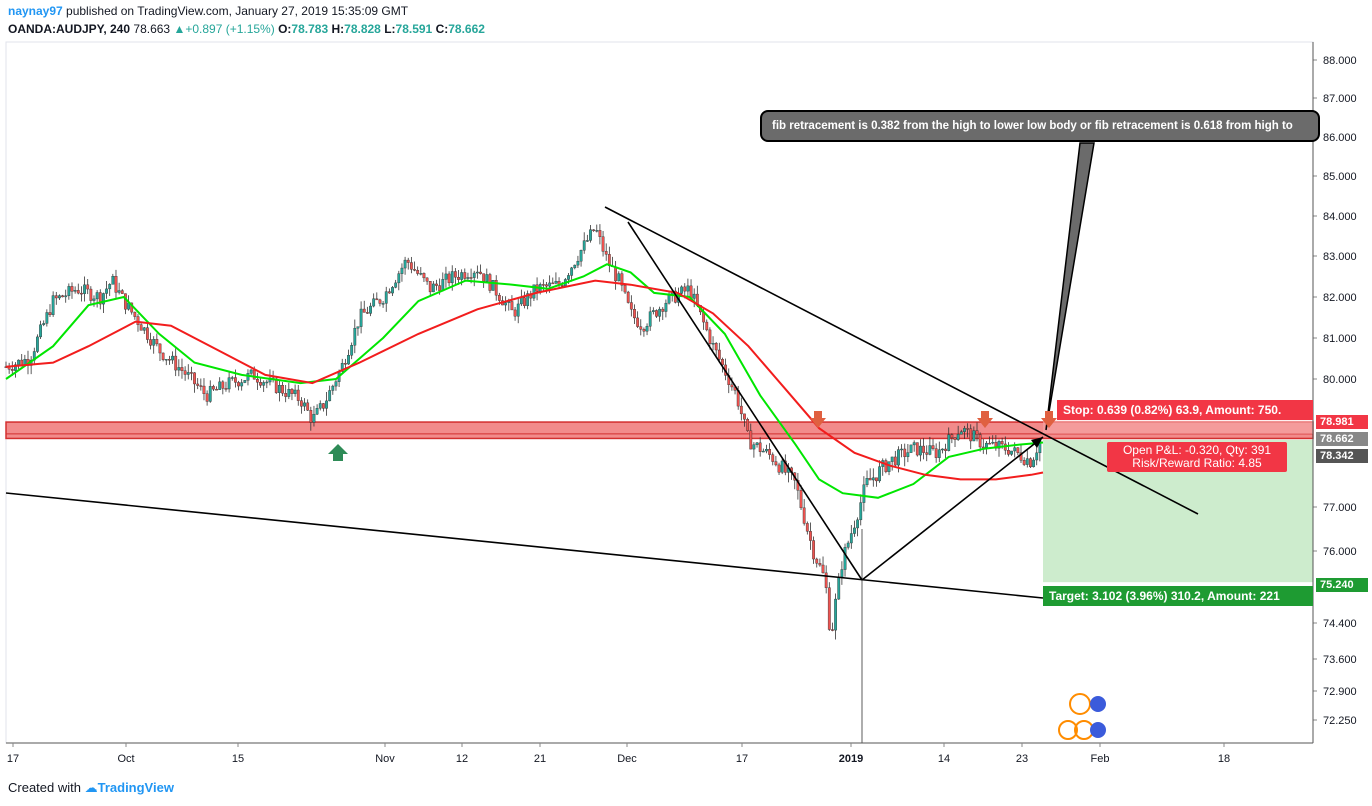 The image size is (1372, 806). What do you see at coordinates (1178, 596) in the screenshot?
I see `target-label: Target: 3.102 (3.96%) 310.2, Amount: 221` at bounding box center [1178, 596].